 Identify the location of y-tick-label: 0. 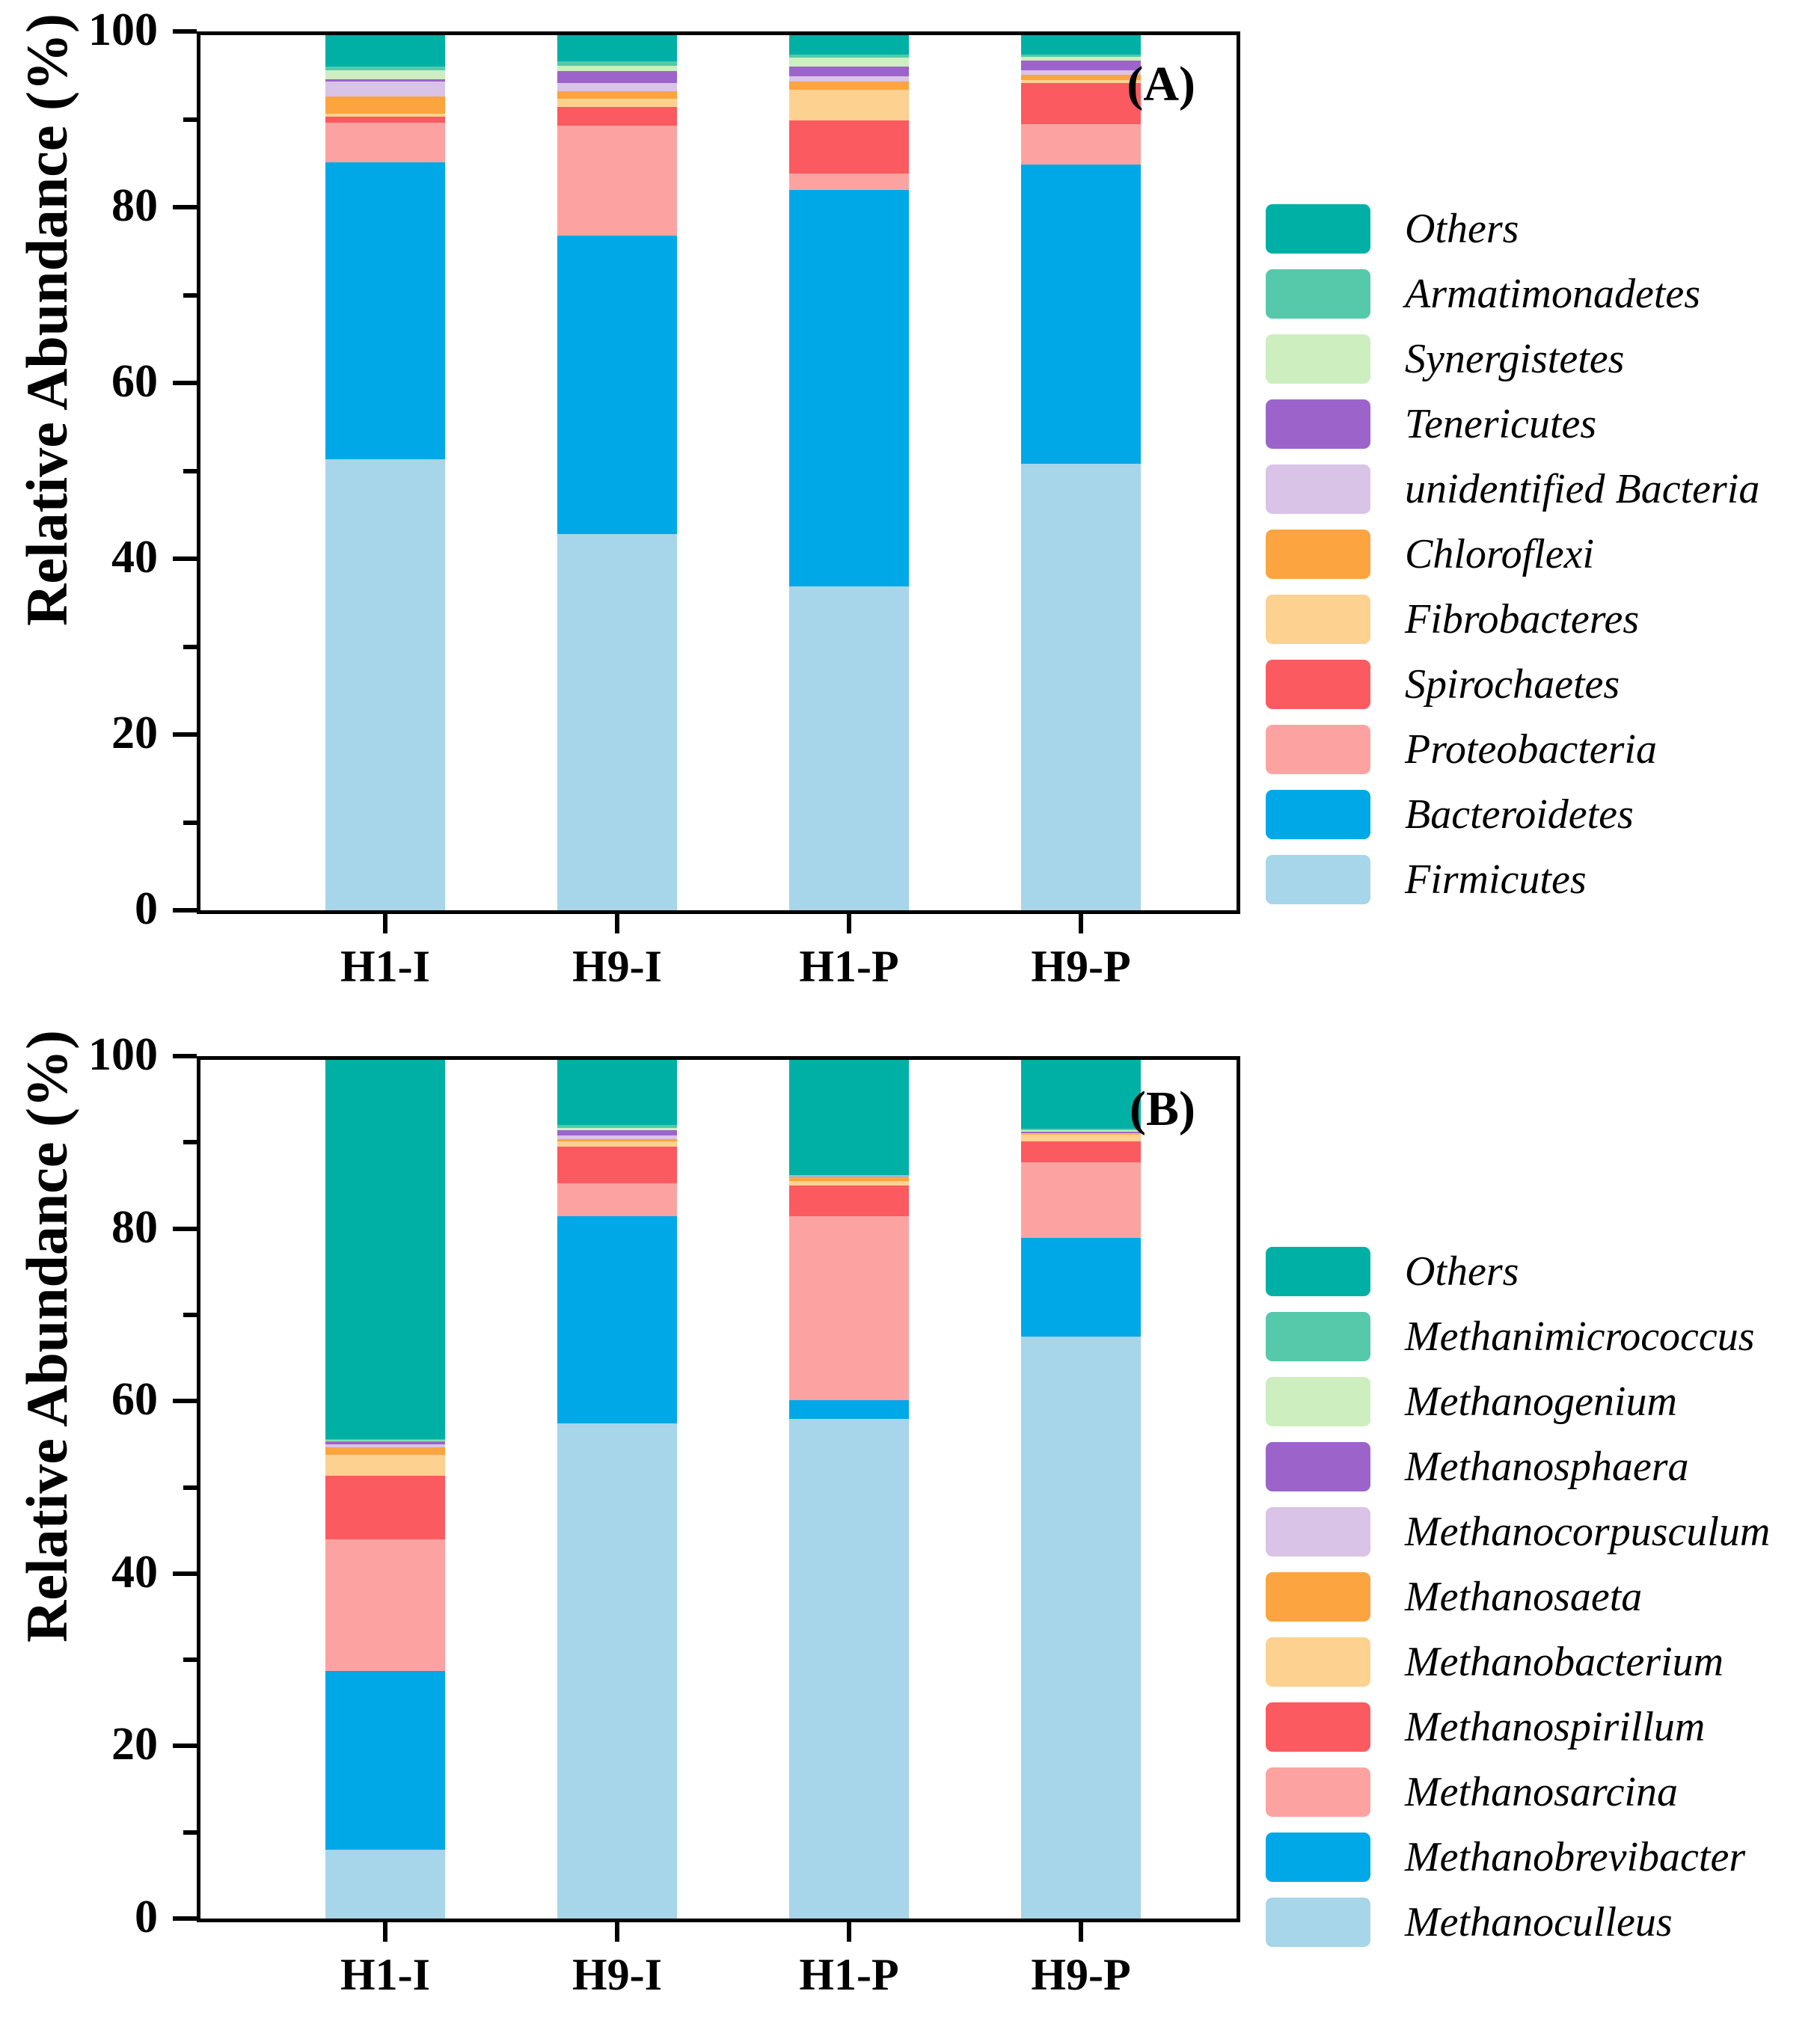
(146, 908).